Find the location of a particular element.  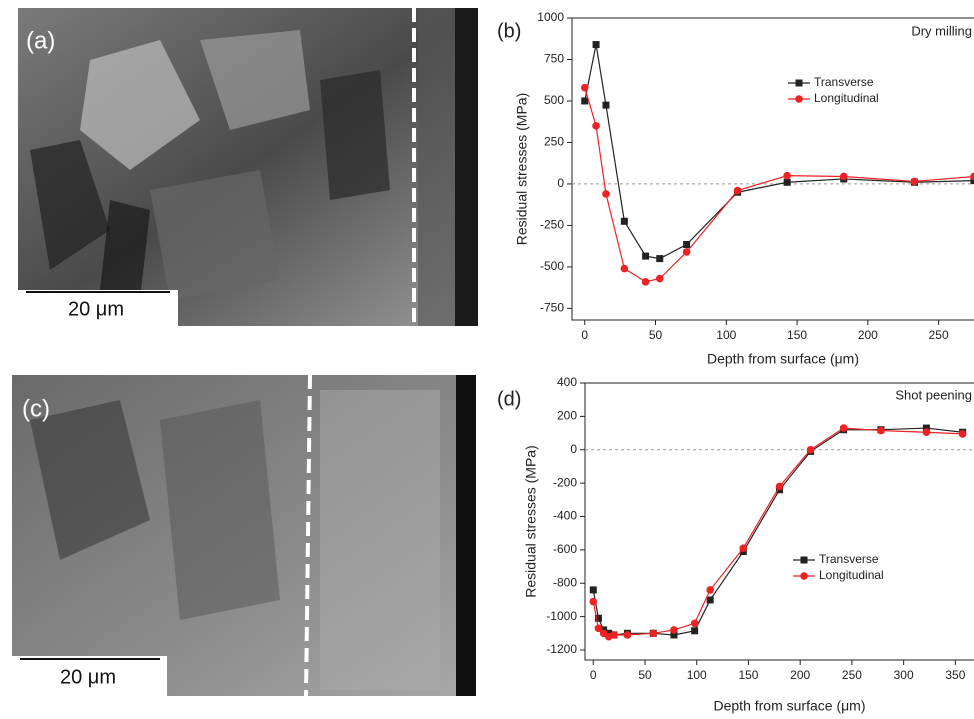

annotation: Dry milling is located at coordinates (941, 30).